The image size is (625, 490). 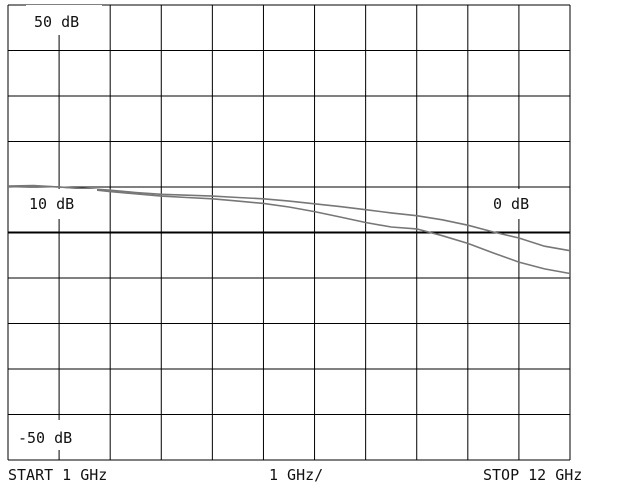 I want to click on top-scale-label: 50 dB, so click(x=56, y=22).